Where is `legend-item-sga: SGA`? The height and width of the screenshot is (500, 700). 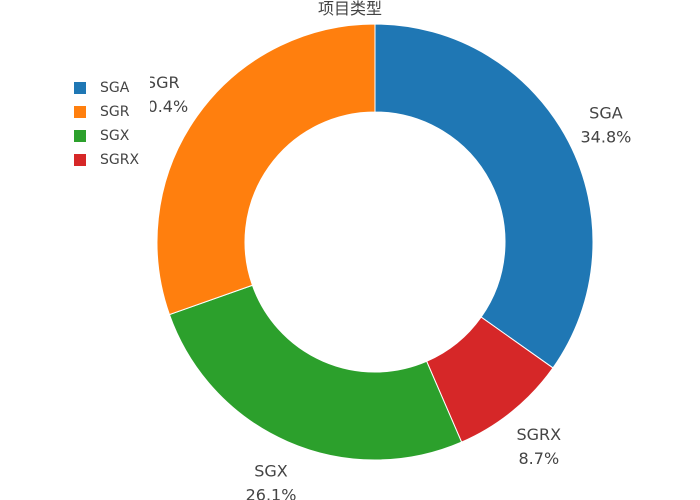 legend-item-sga: SGA is located at coordinates (108, 88).